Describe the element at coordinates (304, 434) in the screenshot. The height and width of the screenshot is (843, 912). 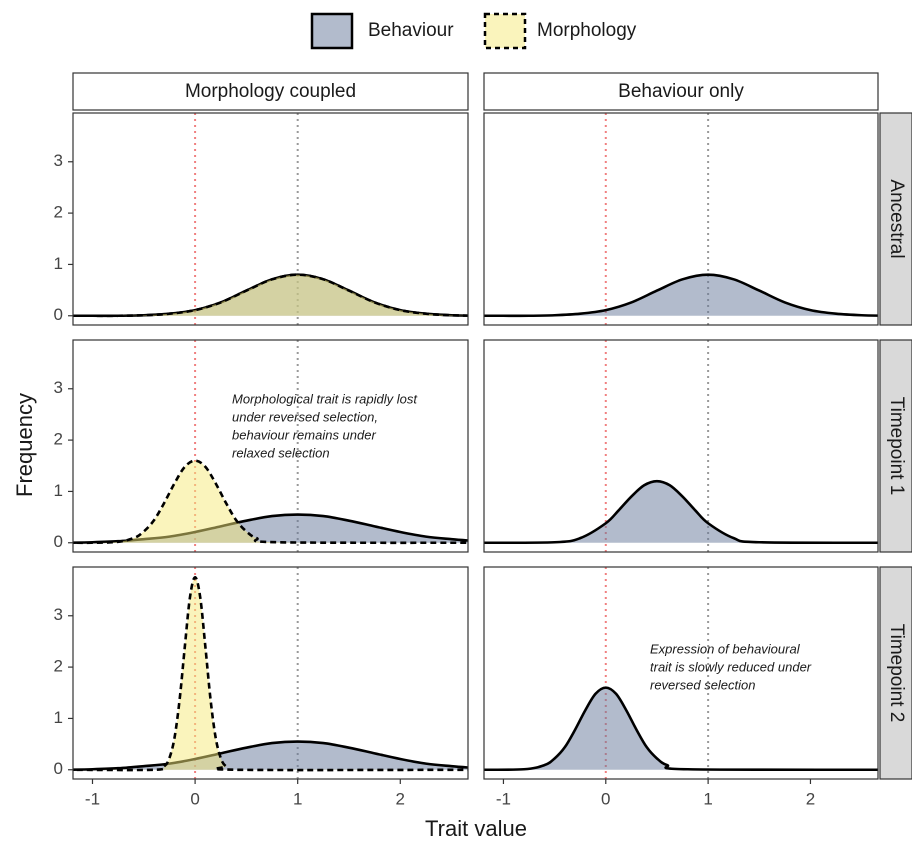
I see `annotation: behaviour remains under` at that location.